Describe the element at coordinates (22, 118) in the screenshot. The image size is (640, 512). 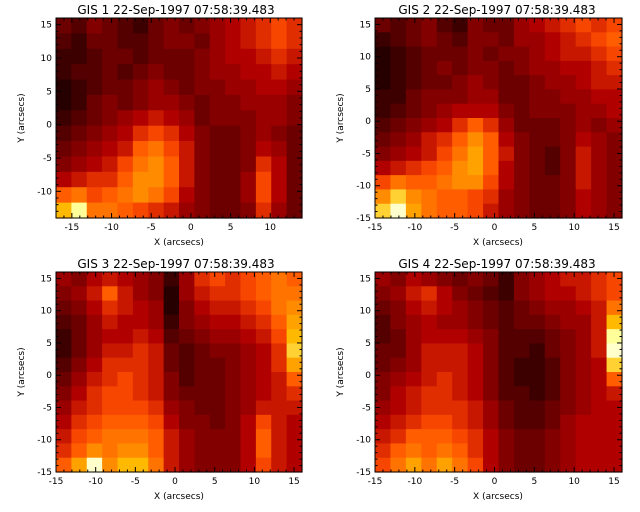
I see `y-axis-label: Y (arcsecs)` at that location.